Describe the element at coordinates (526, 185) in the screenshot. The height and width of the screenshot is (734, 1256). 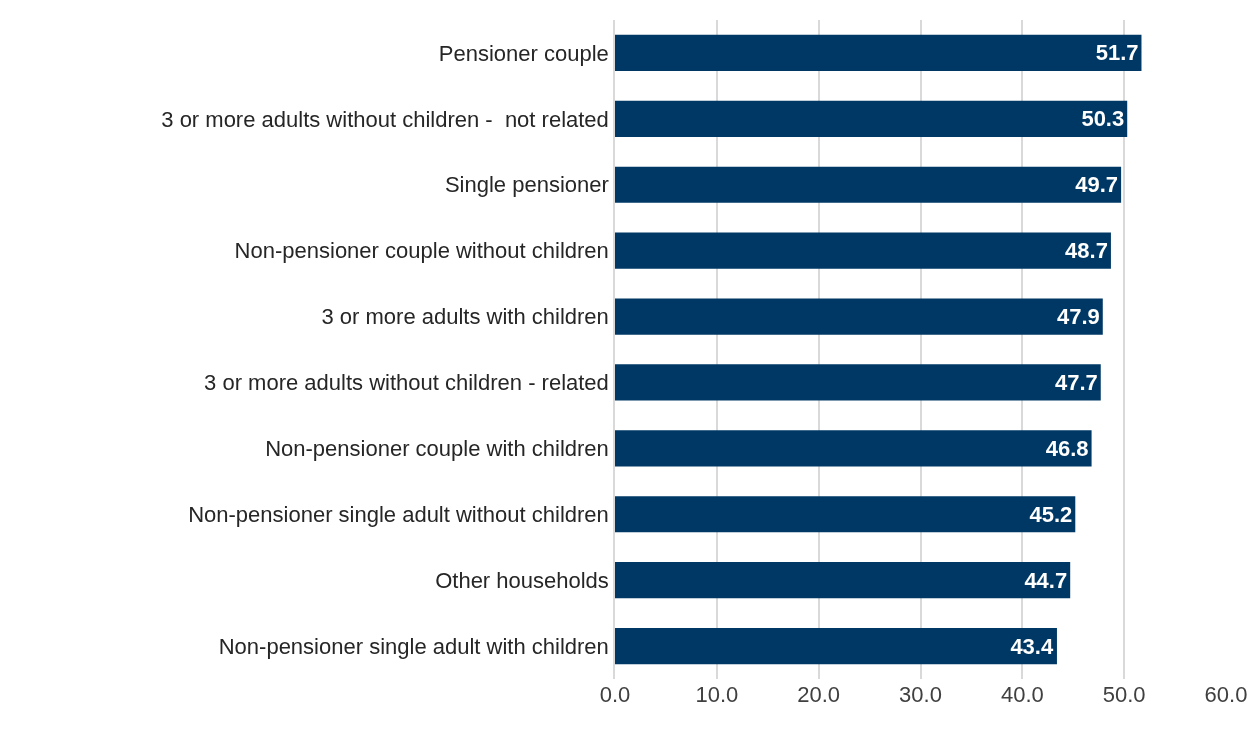
I see `y-tick-label: Single pensioner` at that location.